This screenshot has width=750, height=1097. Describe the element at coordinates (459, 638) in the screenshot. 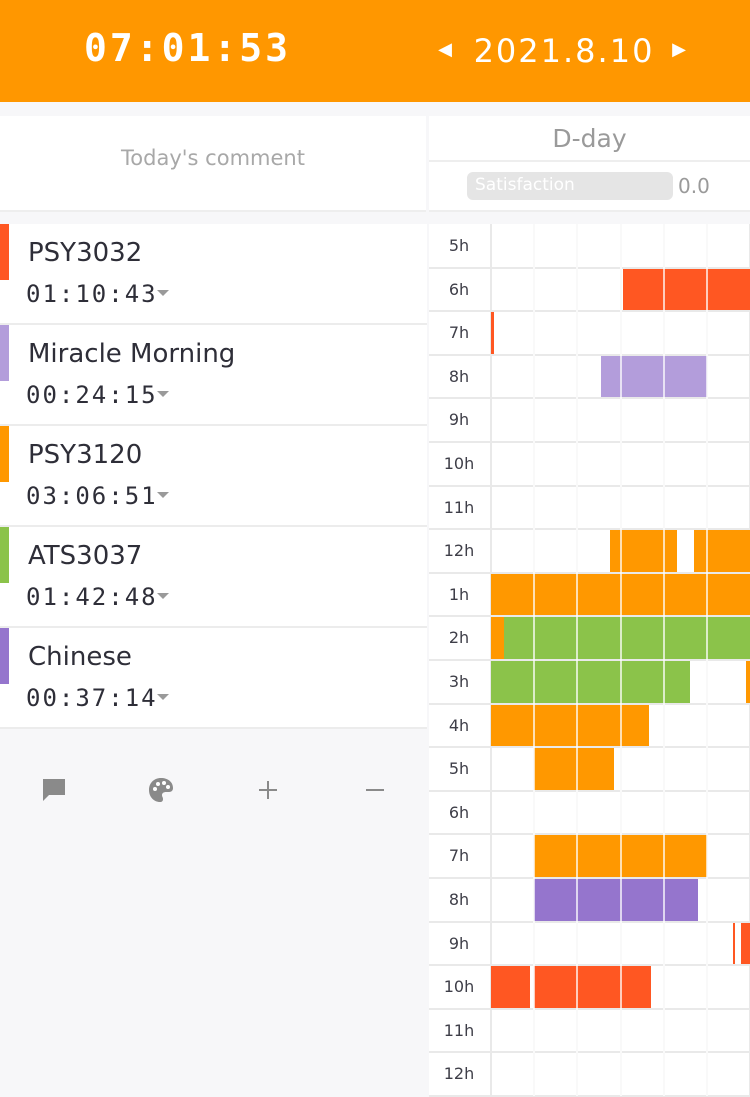

I see `hour-label: 2h` at that location.